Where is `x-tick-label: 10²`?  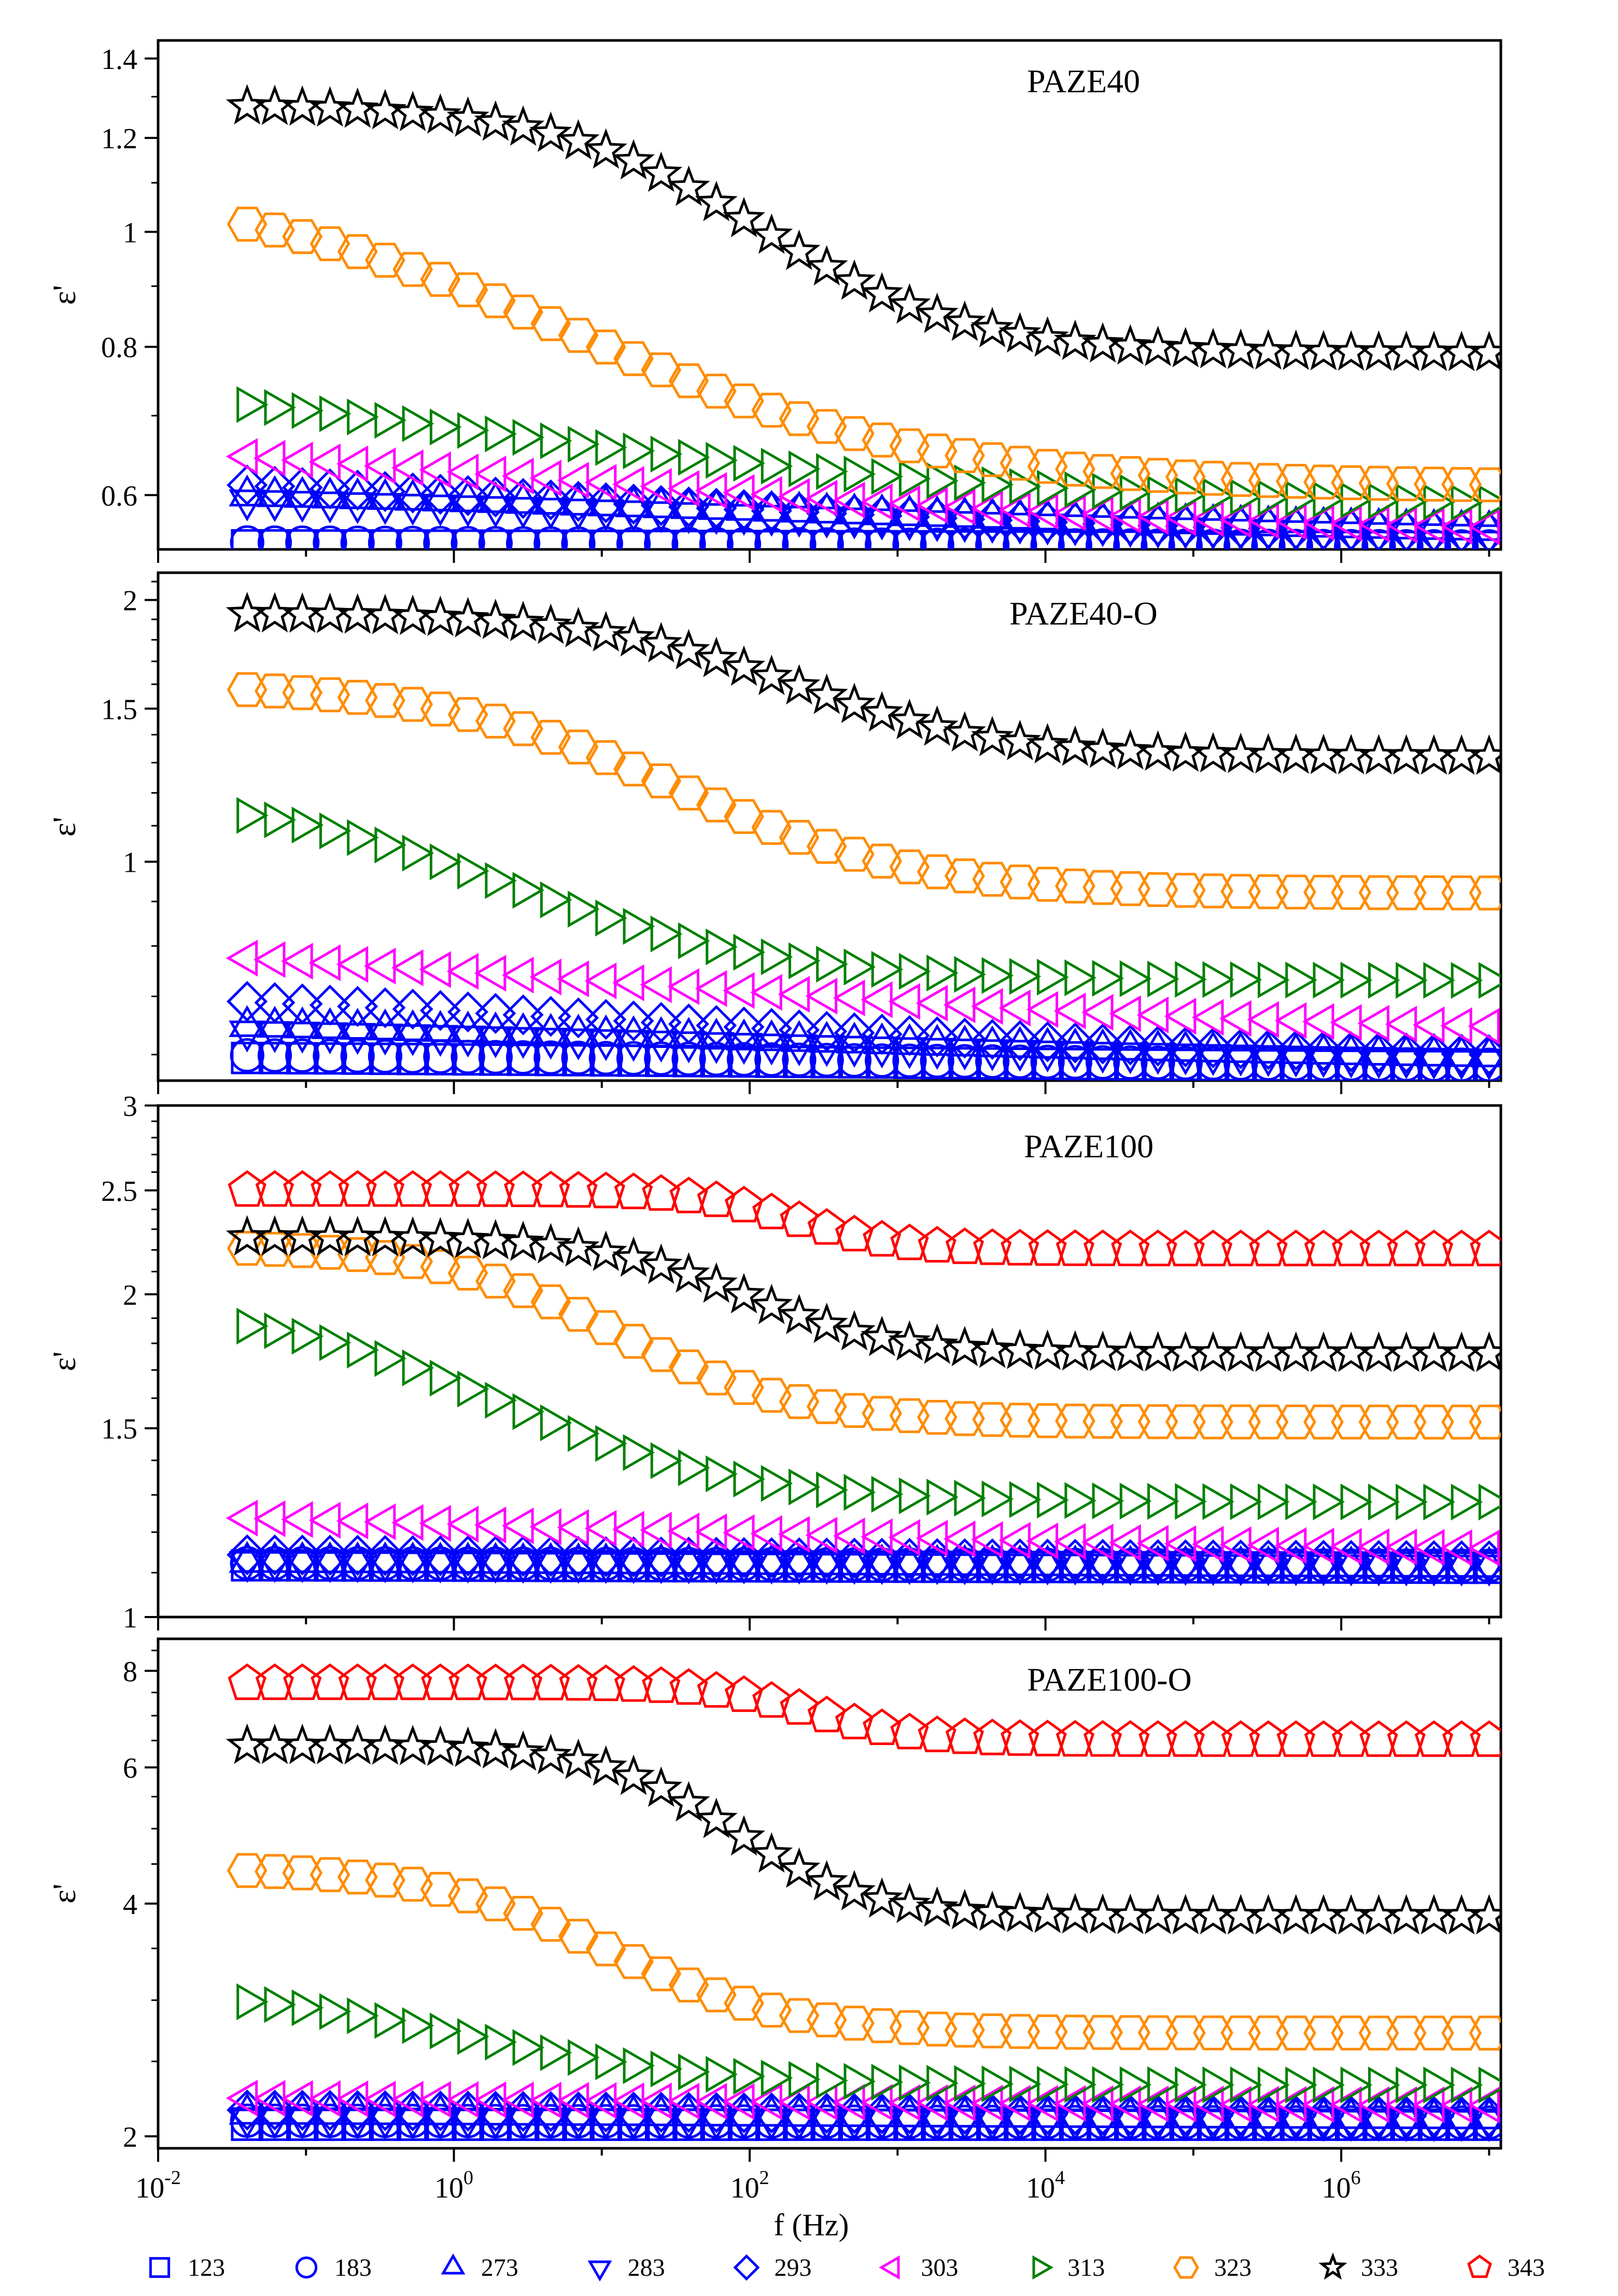
x-tick-label: 10² is located at coordinates (749, 2185).